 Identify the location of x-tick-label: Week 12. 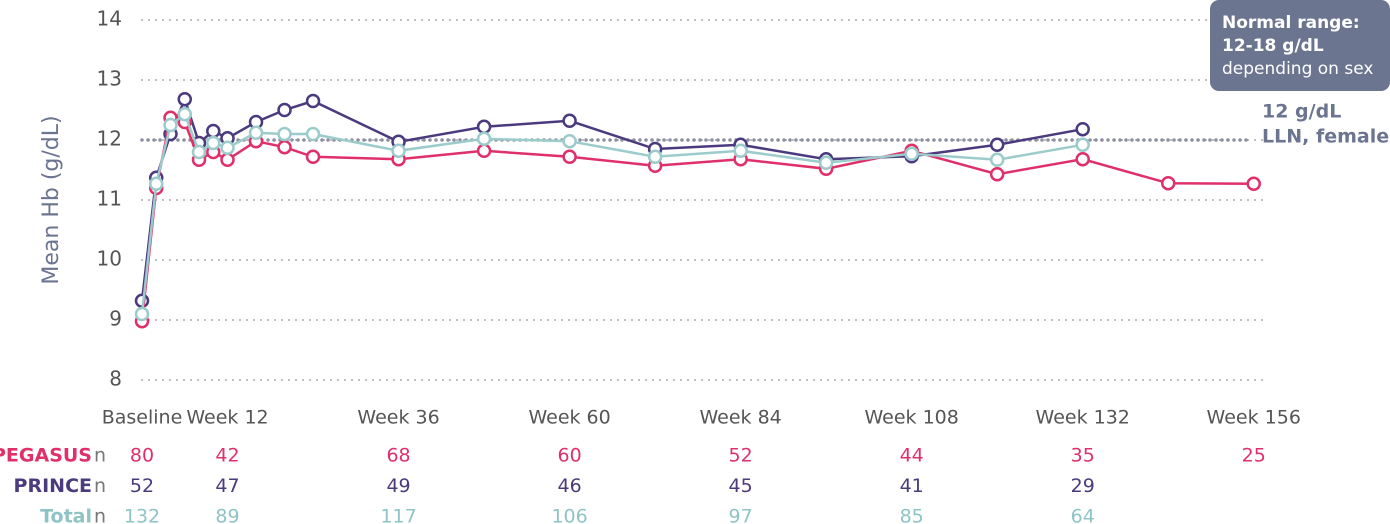
(227, 418).